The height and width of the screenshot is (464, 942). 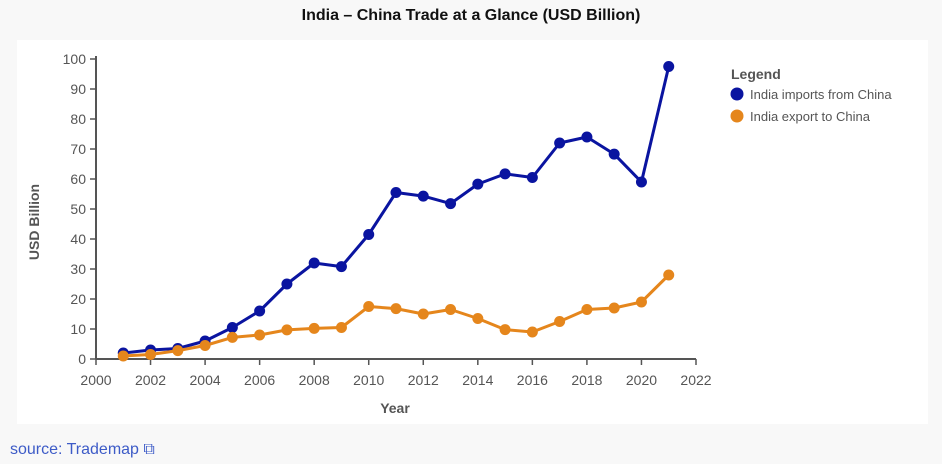 What do you see at coordinates (78, 269) in the screenshot?
I see `y-tick-label: 30` at bounding box center [78, 269].